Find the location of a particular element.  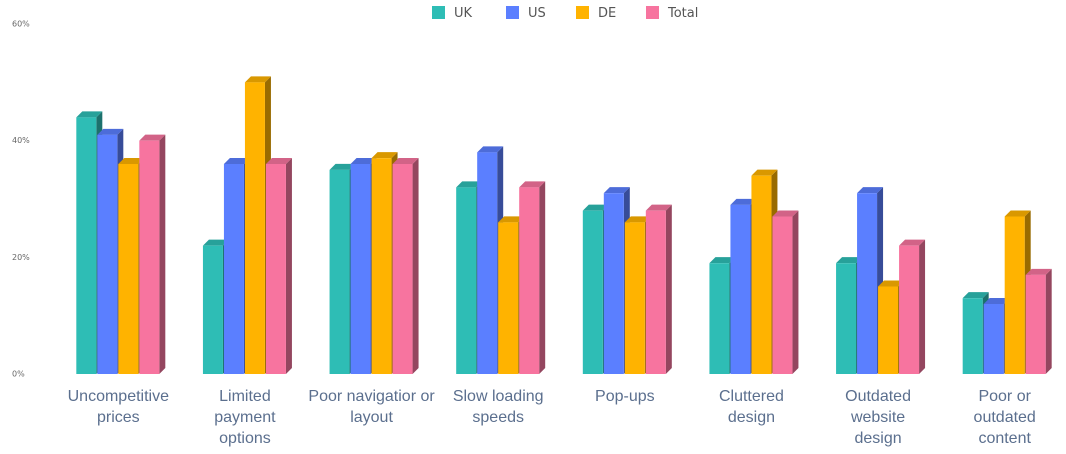

x-tick-label: Cluttered design is located at coordinates (751, 407).